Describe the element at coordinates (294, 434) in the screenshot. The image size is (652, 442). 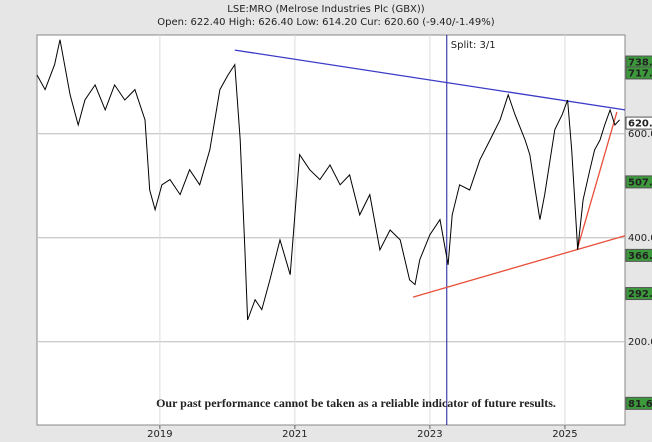
I see `x-tick-label: 2021` at that location.